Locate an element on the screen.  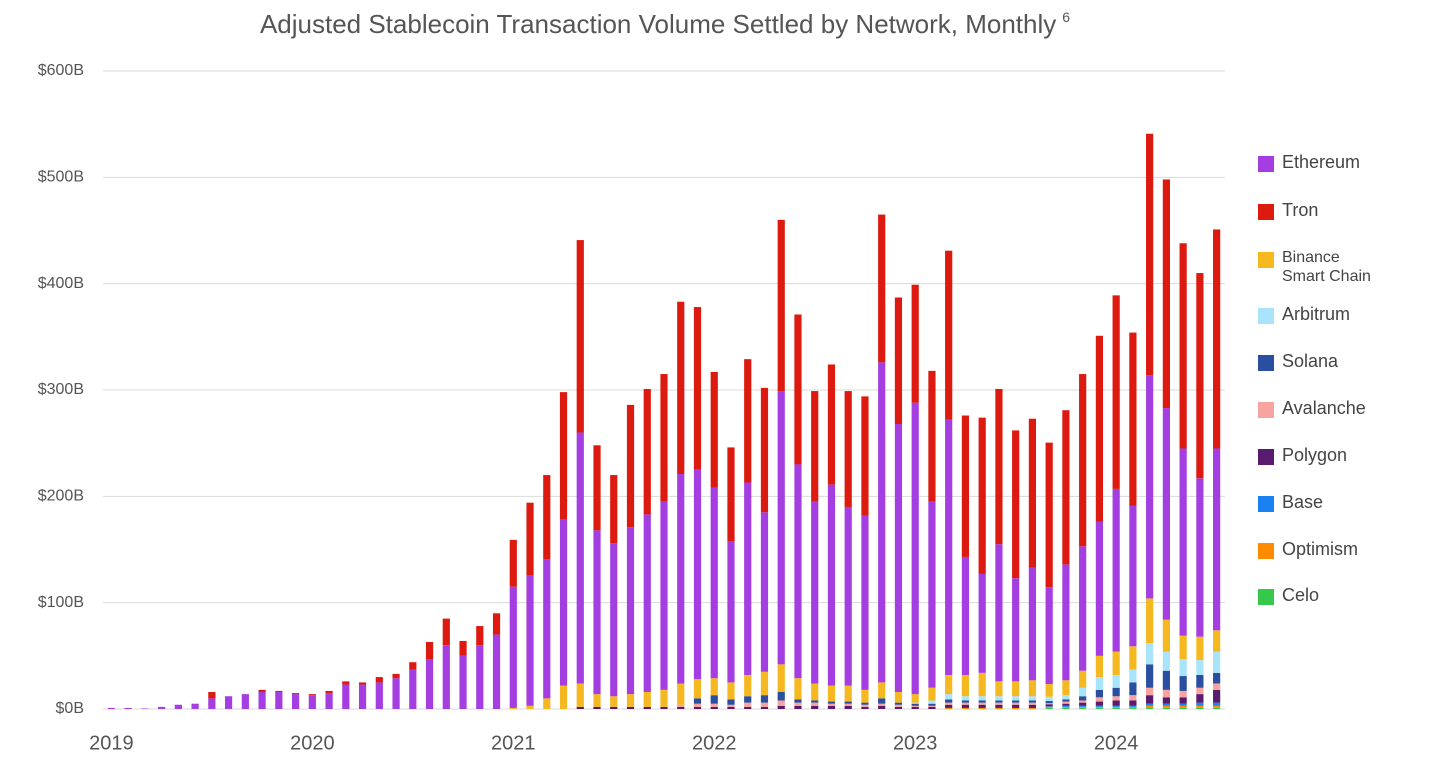
legend-item: Avalanche is located at coordinates (1326, 408).